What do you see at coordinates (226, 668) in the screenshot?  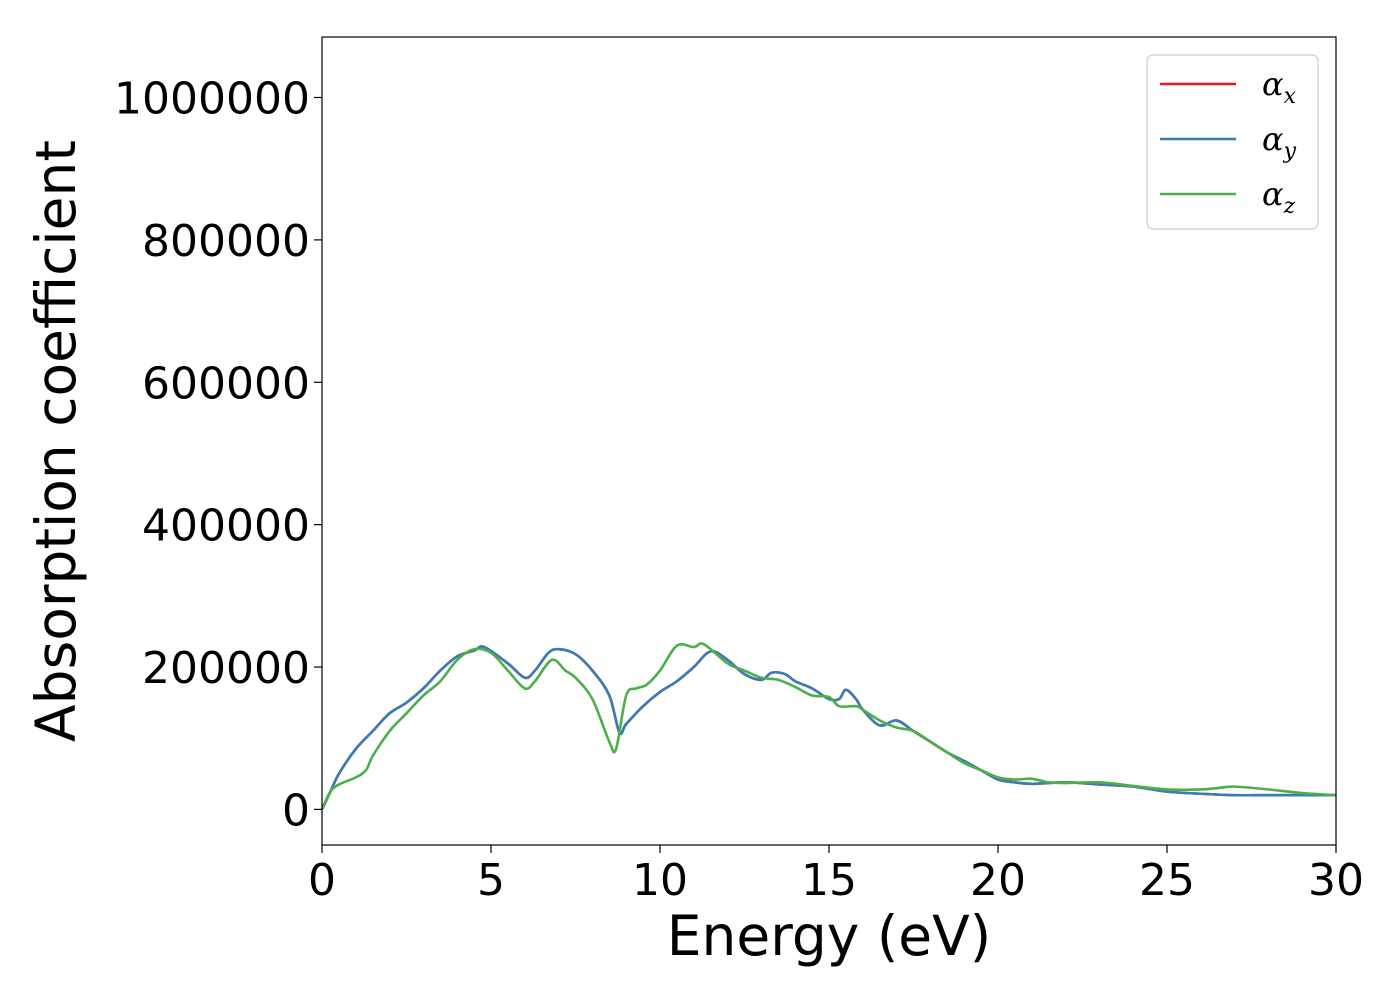 I see `y-tick-label: 200000` at bounding box center [226, 668].